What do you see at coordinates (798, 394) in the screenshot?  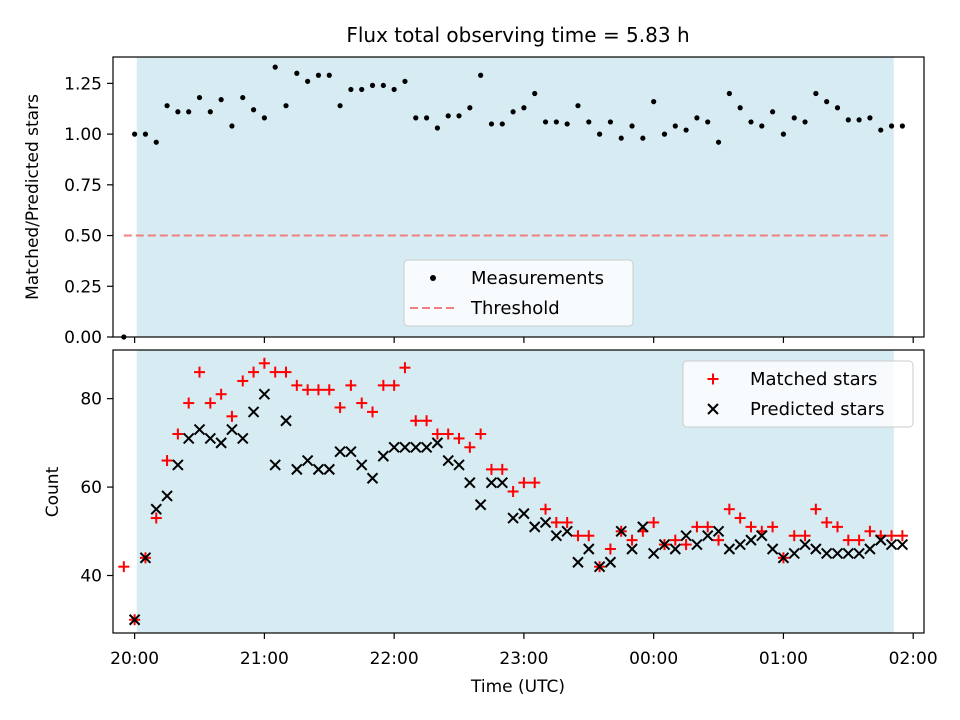 I see `bottom-legend: Matched stars Predicted stars` at bounding box center [798, 394].